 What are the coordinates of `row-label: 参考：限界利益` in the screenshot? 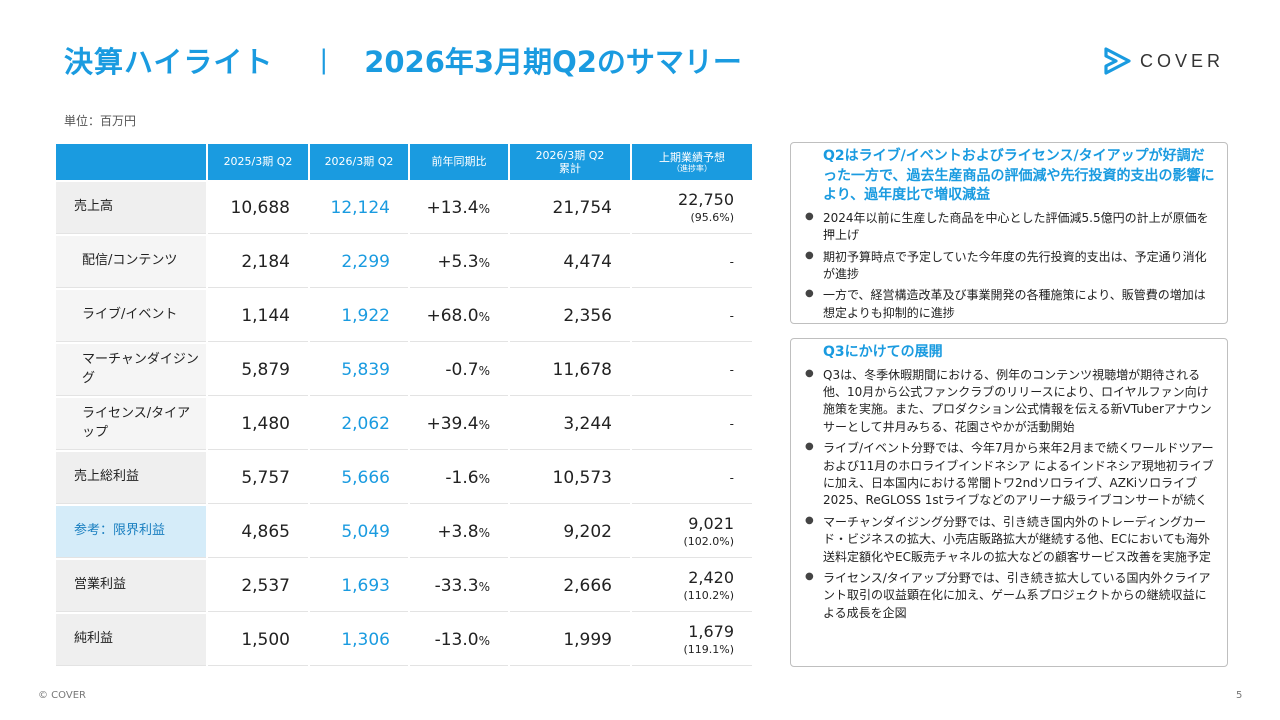 It's located at (131, 532).